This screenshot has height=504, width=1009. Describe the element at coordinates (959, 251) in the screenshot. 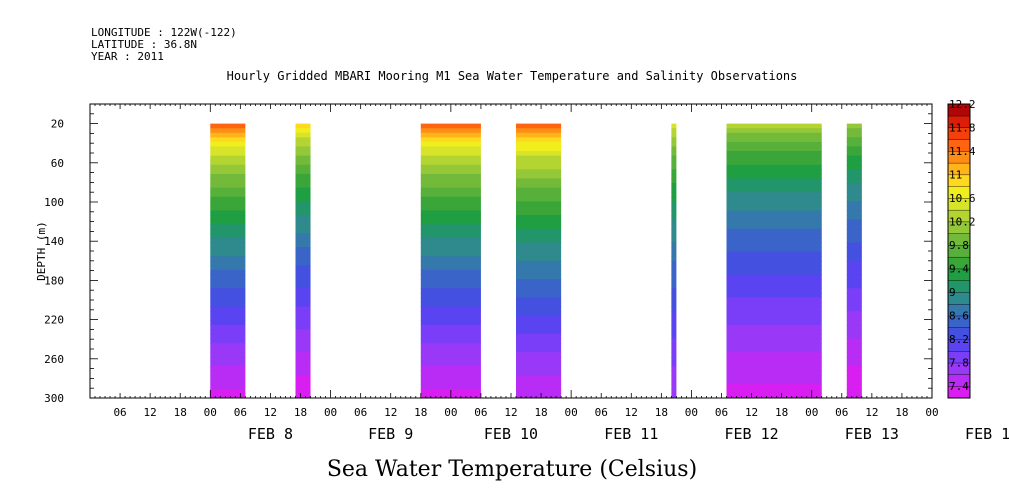

I see `colorbar-frame` at that location.